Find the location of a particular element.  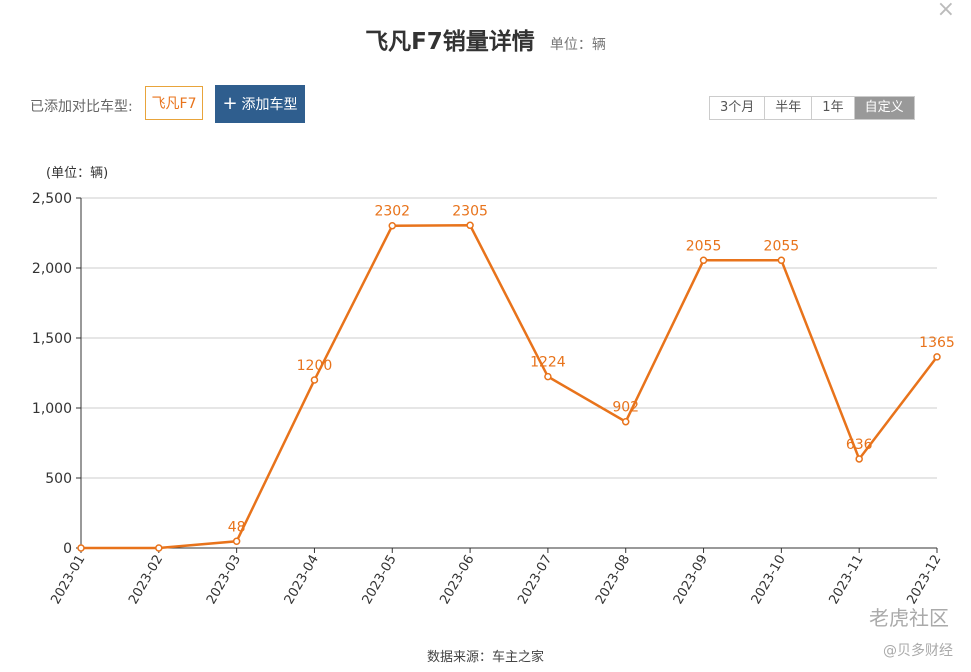

tab-custom: 自定义 is located at coordinates (884, 108).